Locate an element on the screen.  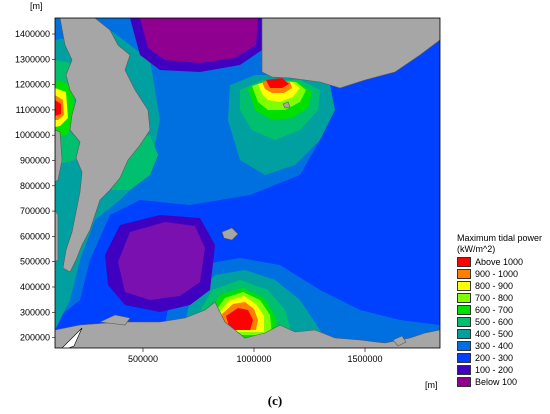
land-southeast-islet is located at coordinates (399, 341).